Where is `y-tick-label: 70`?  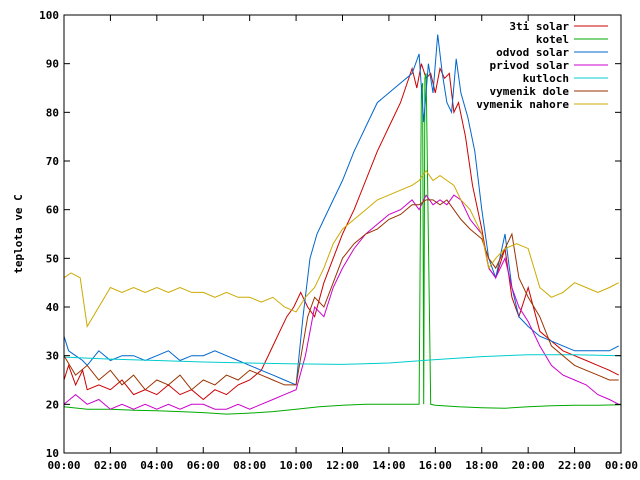 y-tick-label: 70 is located at coordinates (52, 161).